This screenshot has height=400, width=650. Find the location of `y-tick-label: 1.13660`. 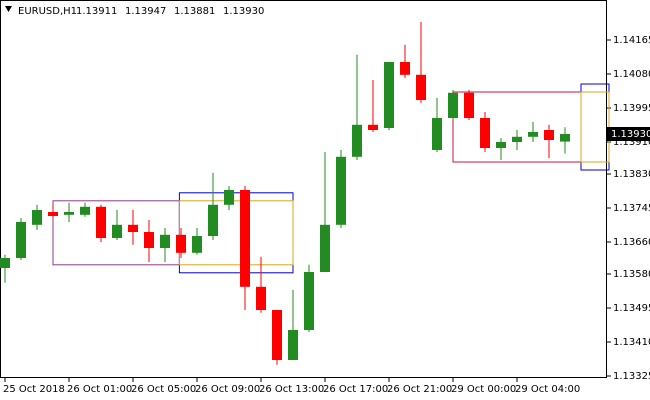

y-tick-label: 1.13660 is located at coordinates (631, 242).